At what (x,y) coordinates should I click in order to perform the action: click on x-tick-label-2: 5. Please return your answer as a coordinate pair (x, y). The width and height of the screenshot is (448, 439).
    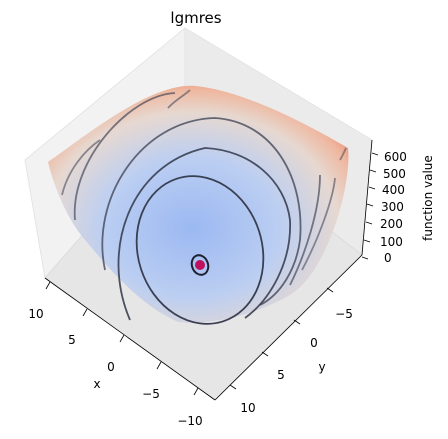
    Looking at the image, I should click on (72, 340).